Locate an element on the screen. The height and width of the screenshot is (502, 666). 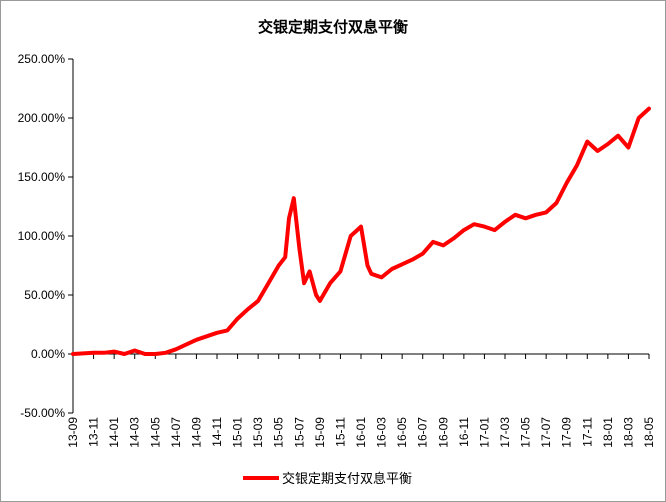
y-tick-label: 50.00% is located at coordinates (44, 295).